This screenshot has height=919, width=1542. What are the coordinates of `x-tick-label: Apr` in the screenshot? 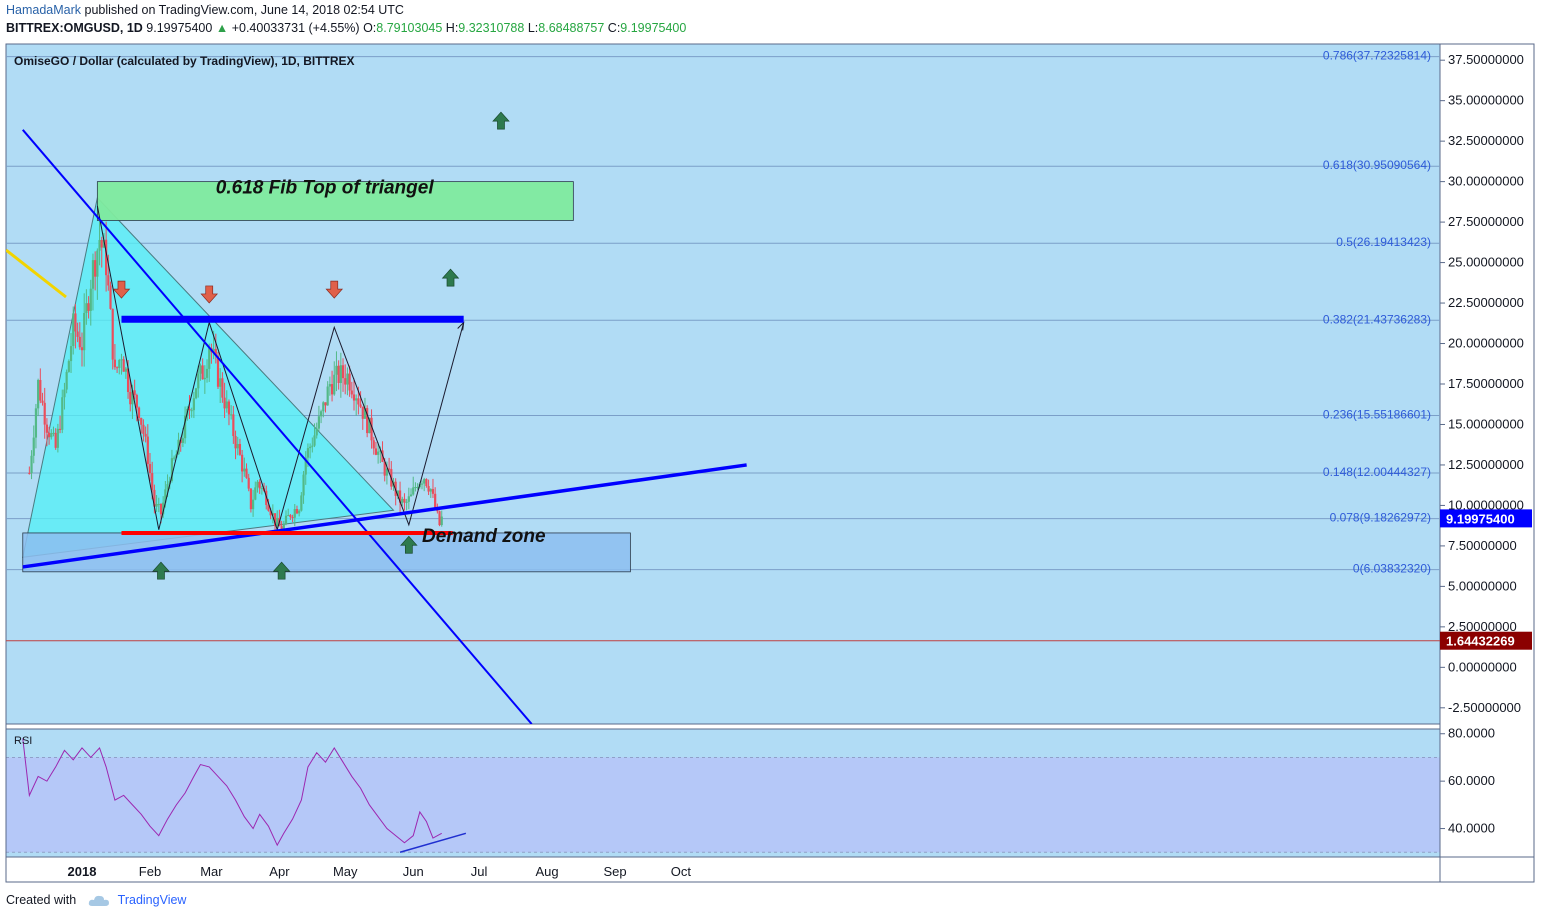 It's located at (279, 871).